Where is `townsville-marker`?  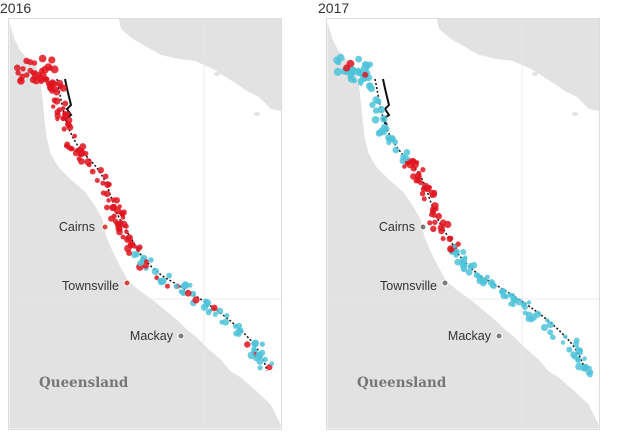 townsville-marker is located at coordinates (127, 283).